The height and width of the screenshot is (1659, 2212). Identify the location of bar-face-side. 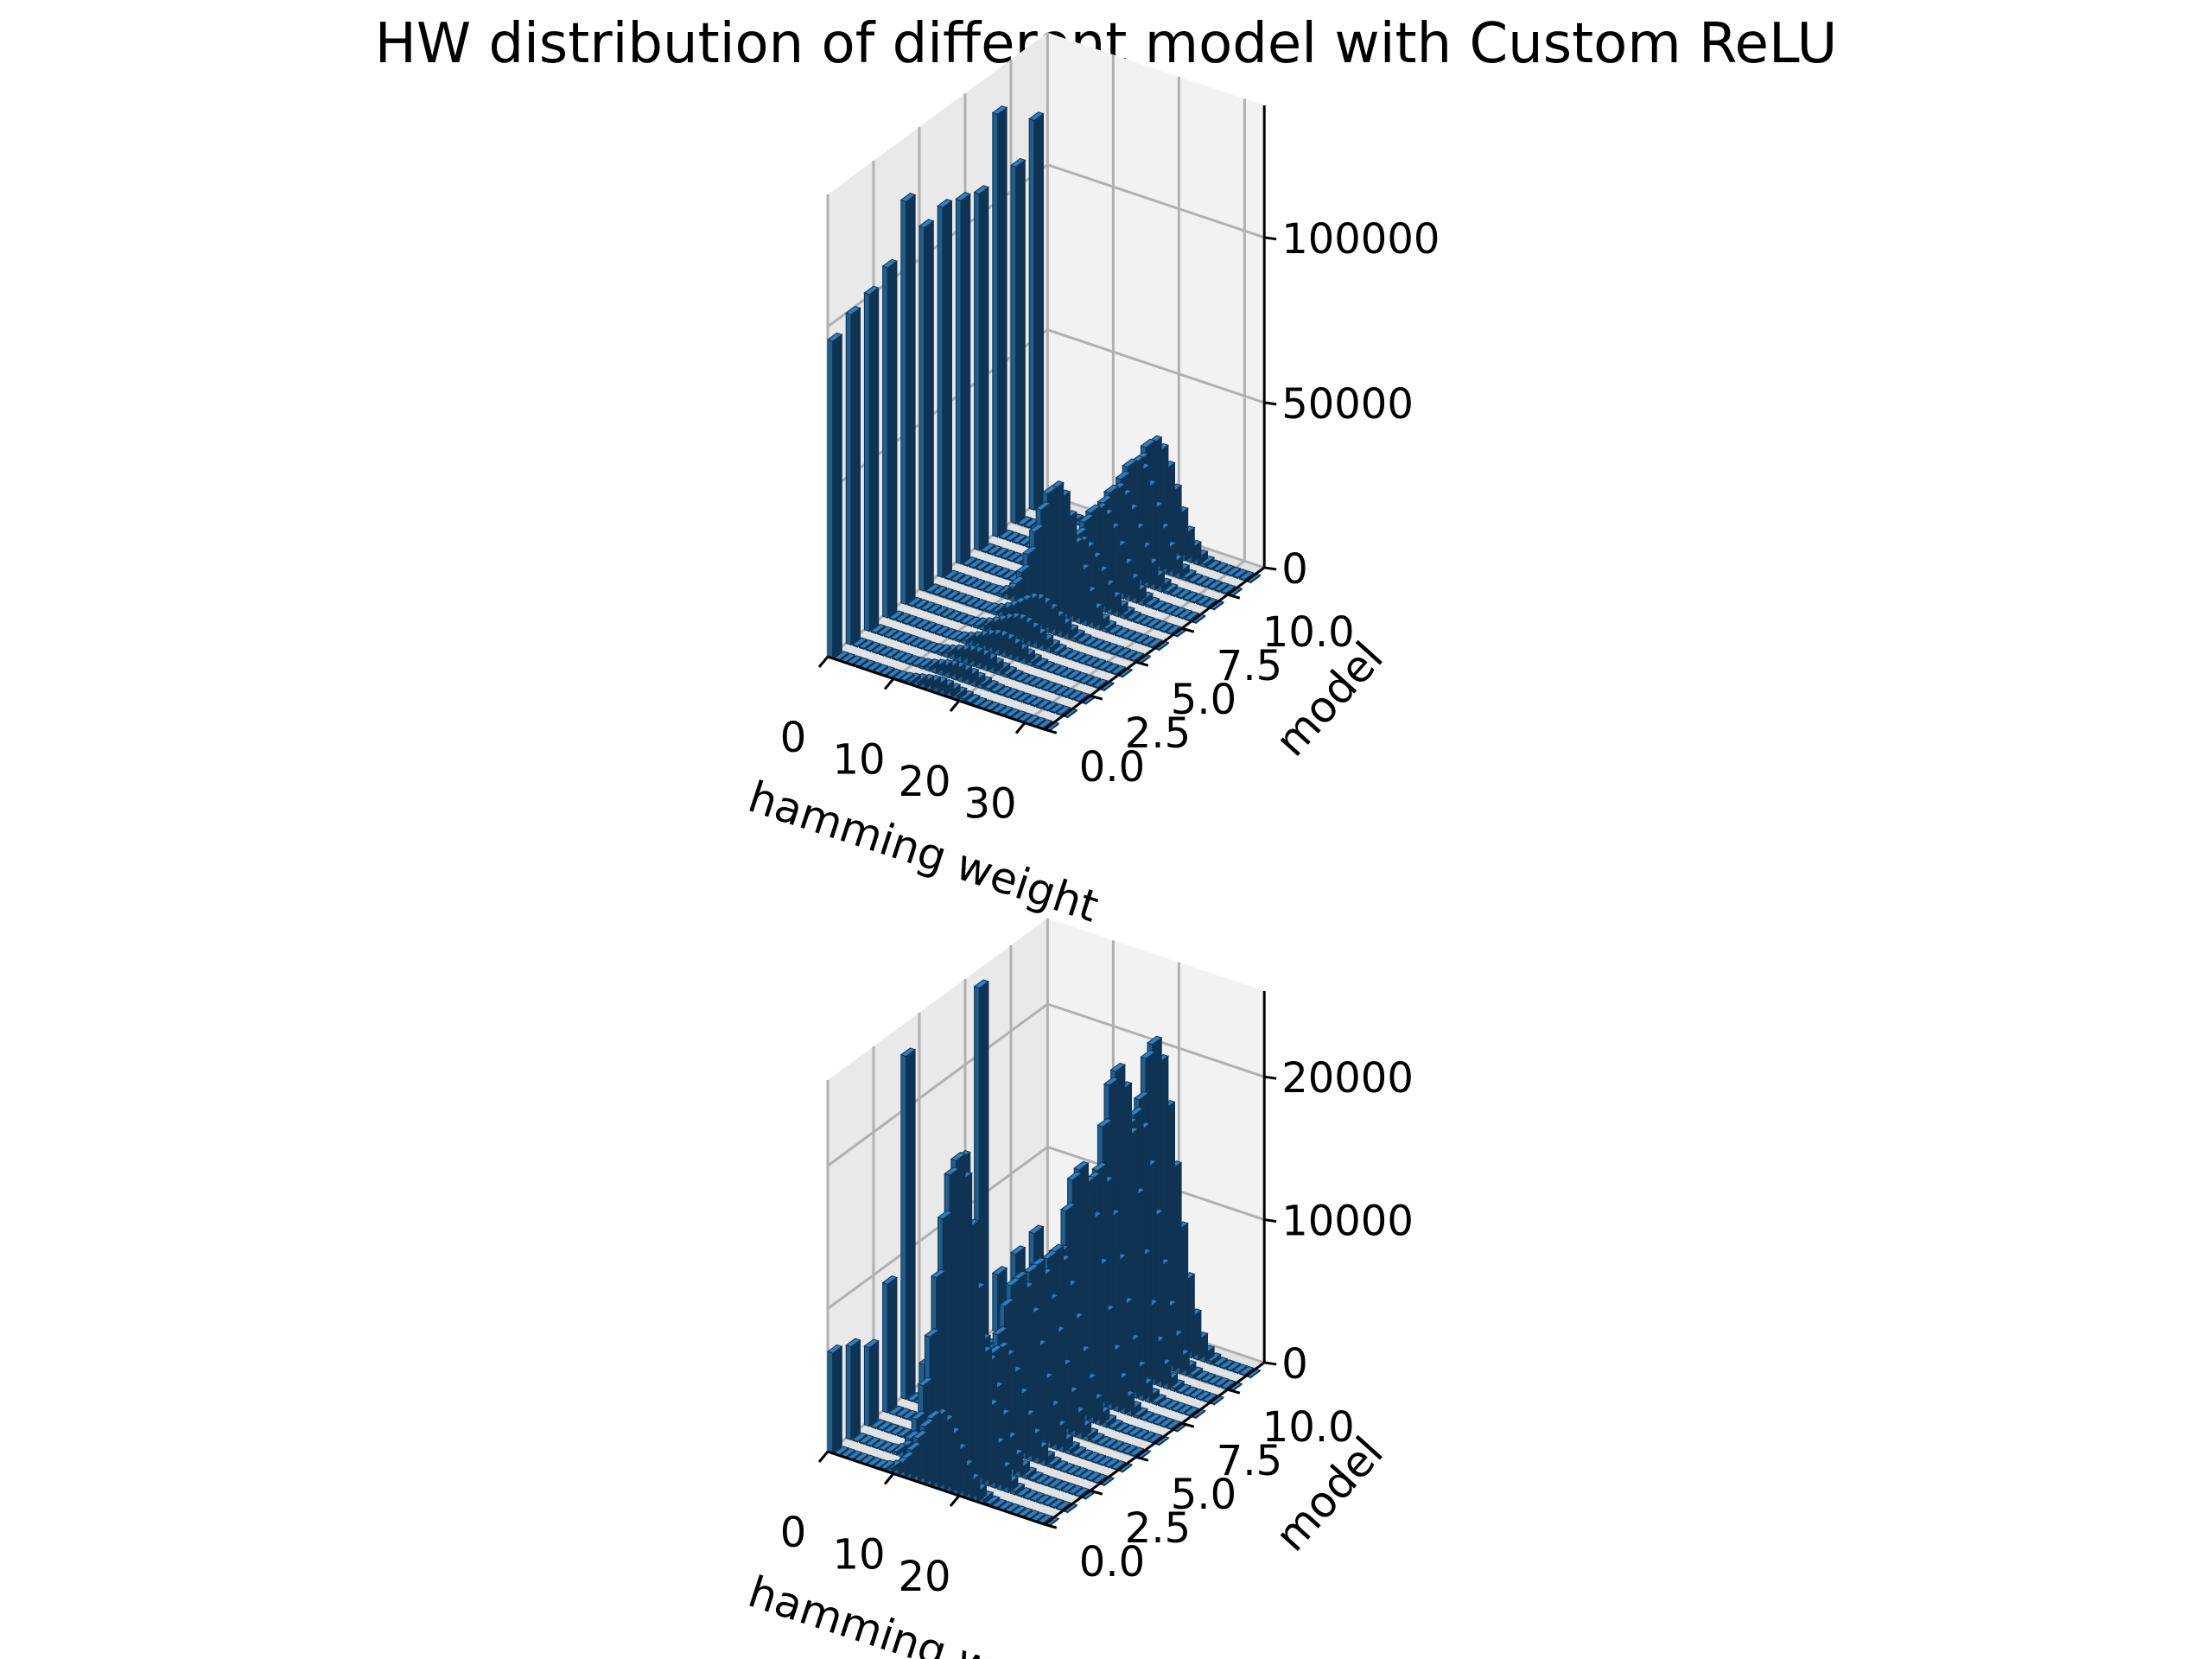
(855, 1390).